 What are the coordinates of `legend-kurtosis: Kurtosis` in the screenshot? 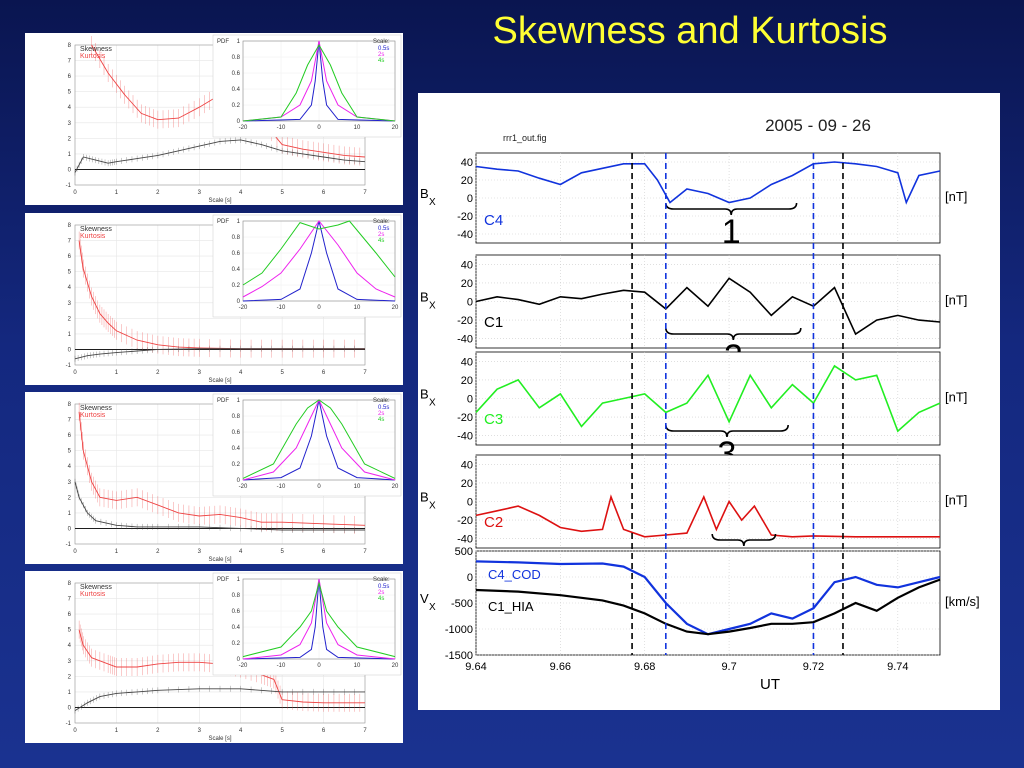 It's located at (93, 56).